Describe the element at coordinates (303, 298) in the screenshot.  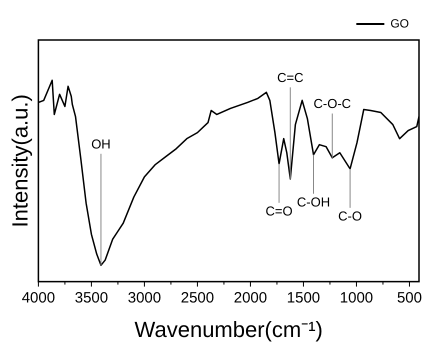
I see `x-tick-label: 1500` at that location.